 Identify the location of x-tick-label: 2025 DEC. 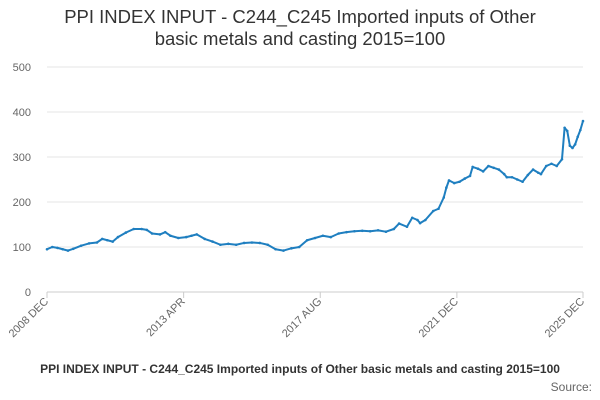
(565, 318).